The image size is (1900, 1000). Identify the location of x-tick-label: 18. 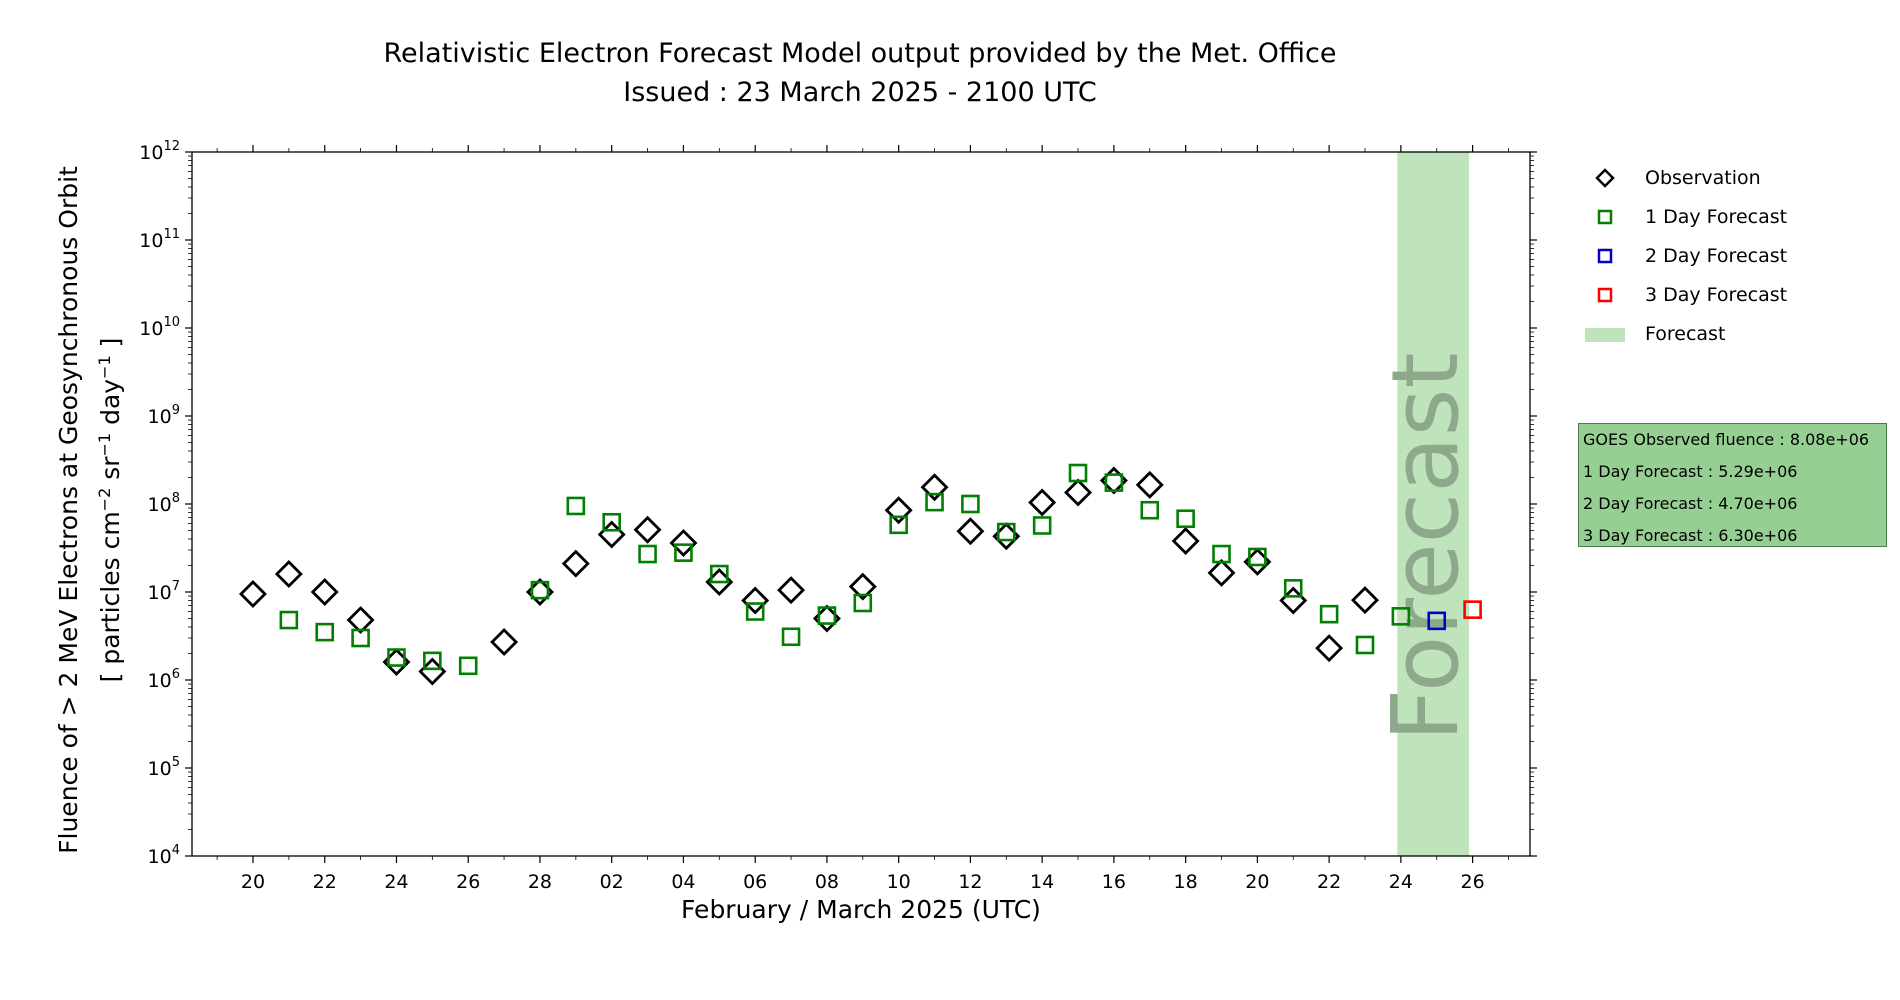
(1186, 882).